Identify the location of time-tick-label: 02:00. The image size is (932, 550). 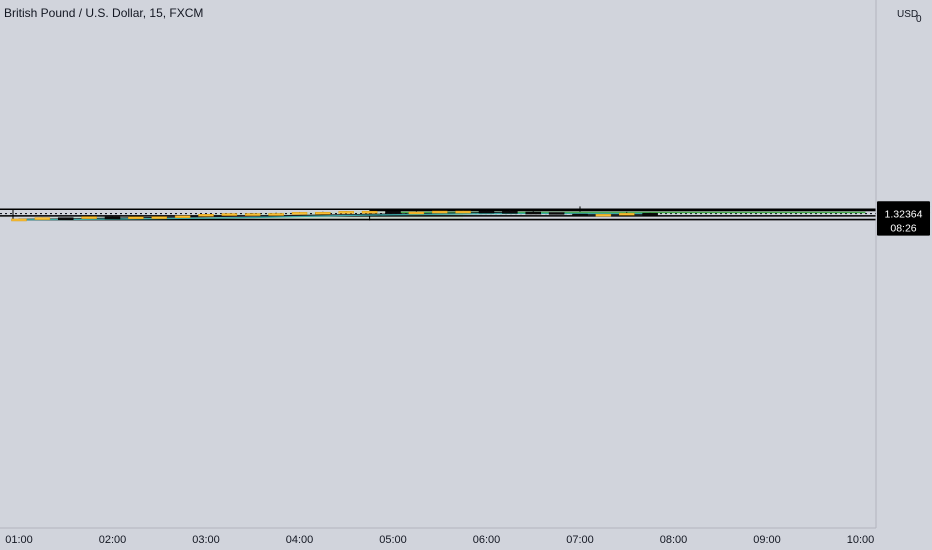
(113, 540).